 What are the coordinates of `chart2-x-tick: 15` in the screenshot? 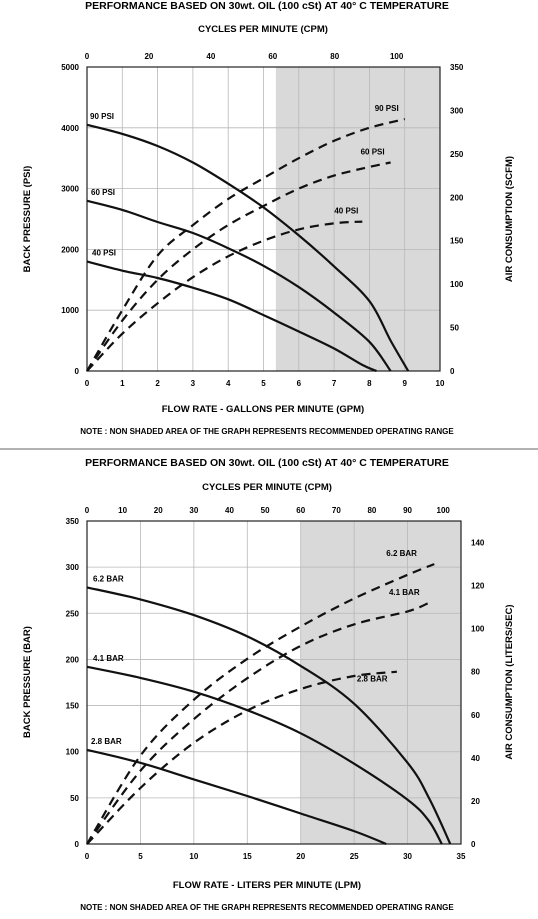 It's located at (247, 856).